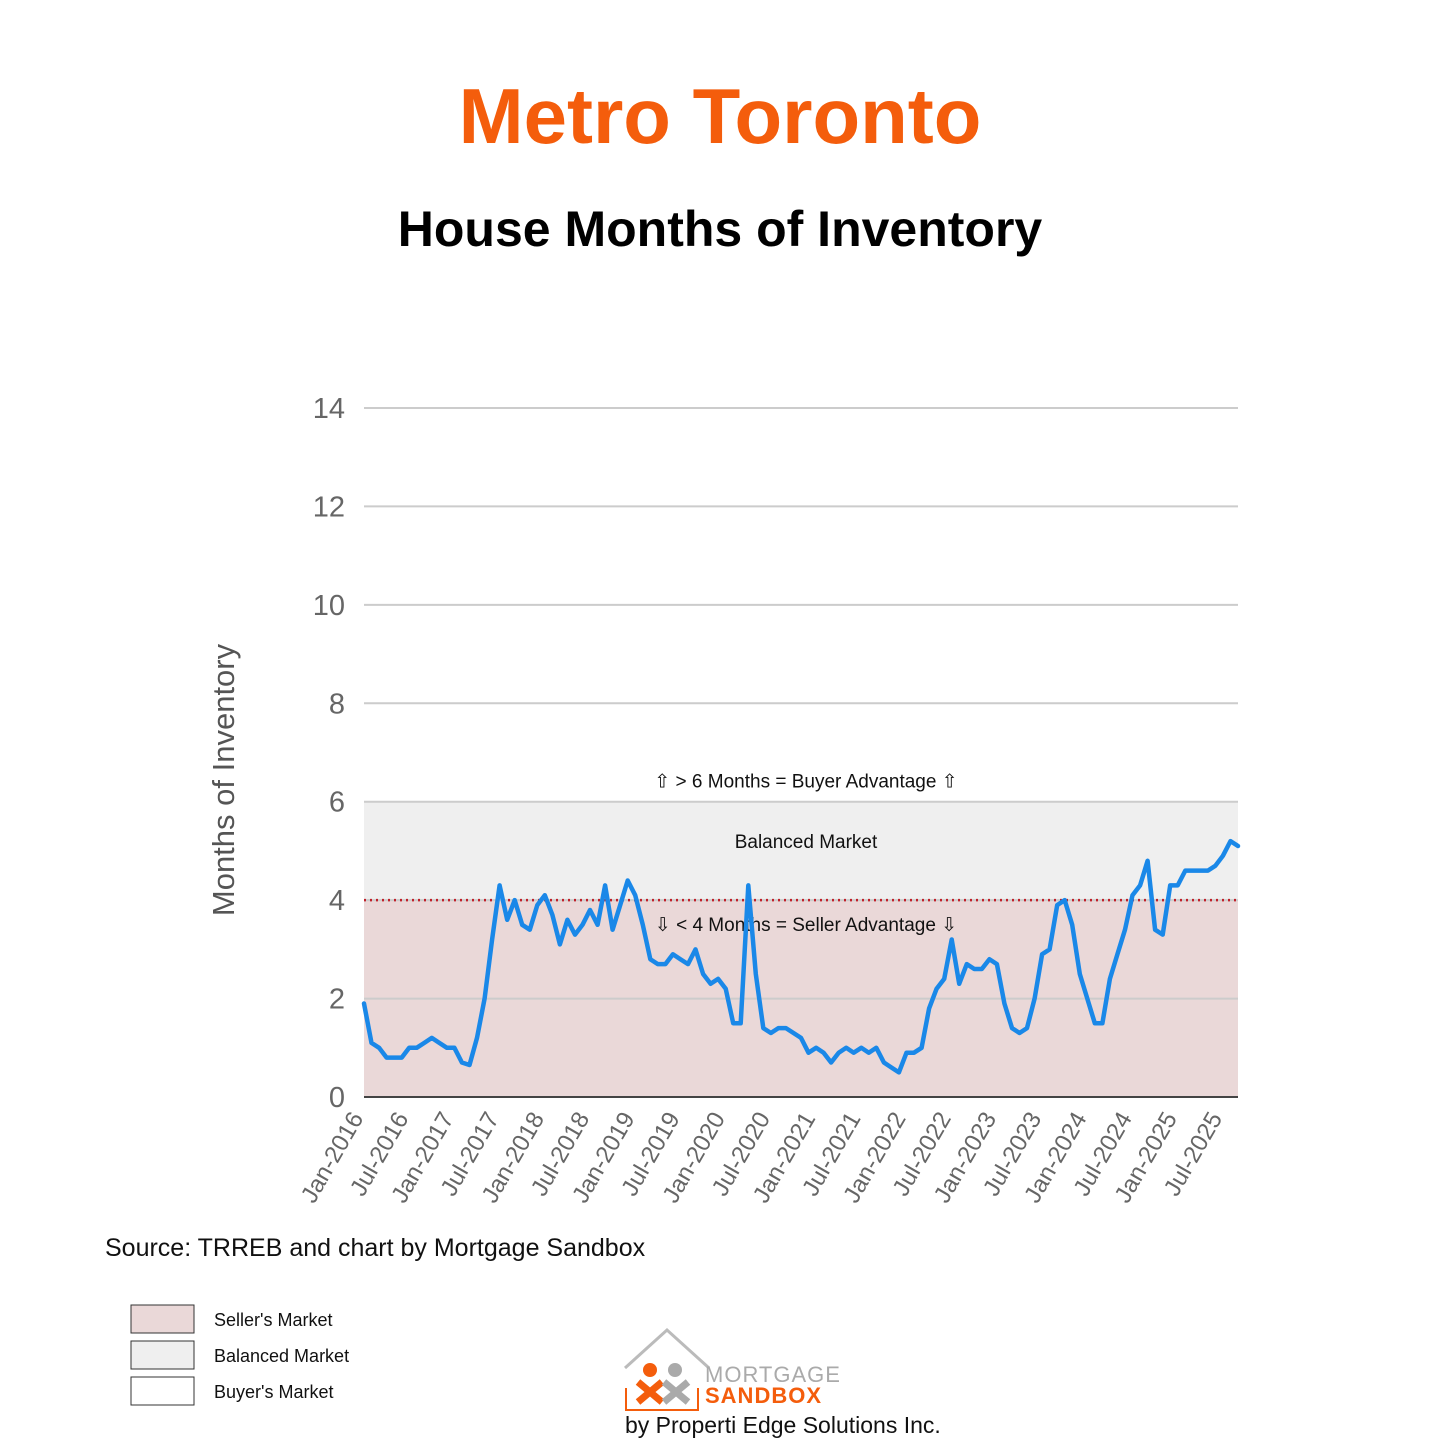 The height and width of the screenshot is (1440, 1440). I want to click on y-tick-label: 0, so click(337, 1098).